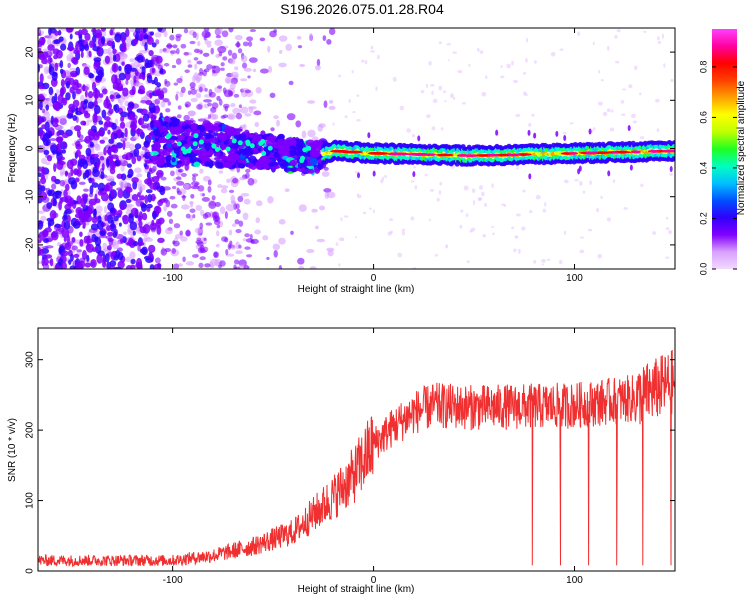 The height and width of the screenshot is (600, 750). What do you see at coordinates (12, 148) in the screenshot?
I see `spectrogram-ylabel: Frequency (Hz)` at bounding box center [12, 148].